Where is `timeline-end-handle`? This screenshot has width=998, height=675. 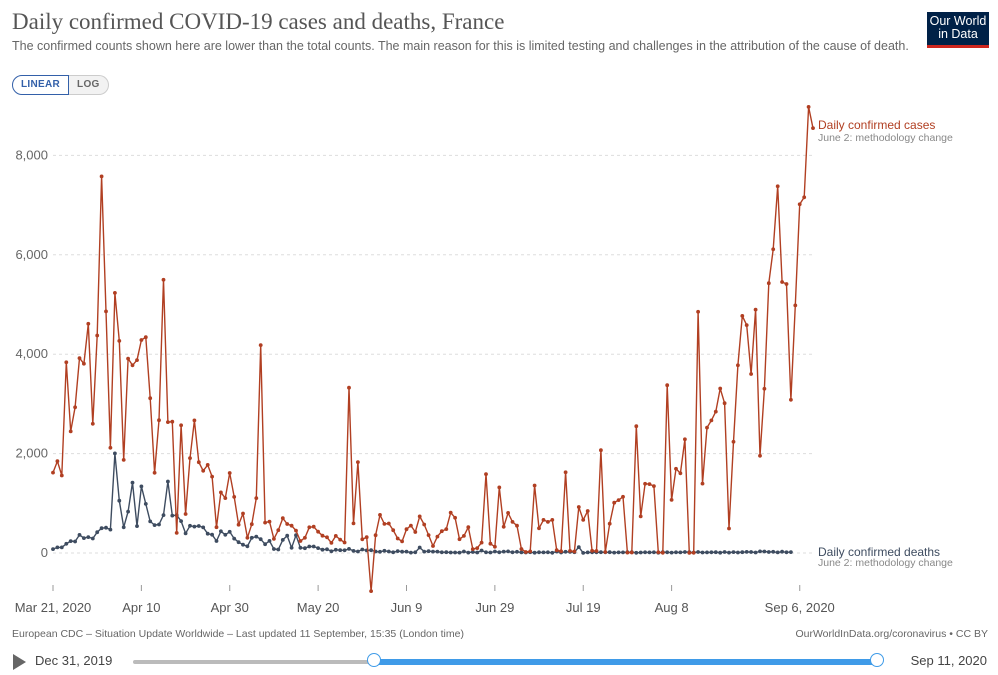 timeline-end-handle is located at coordinates (877, 660).